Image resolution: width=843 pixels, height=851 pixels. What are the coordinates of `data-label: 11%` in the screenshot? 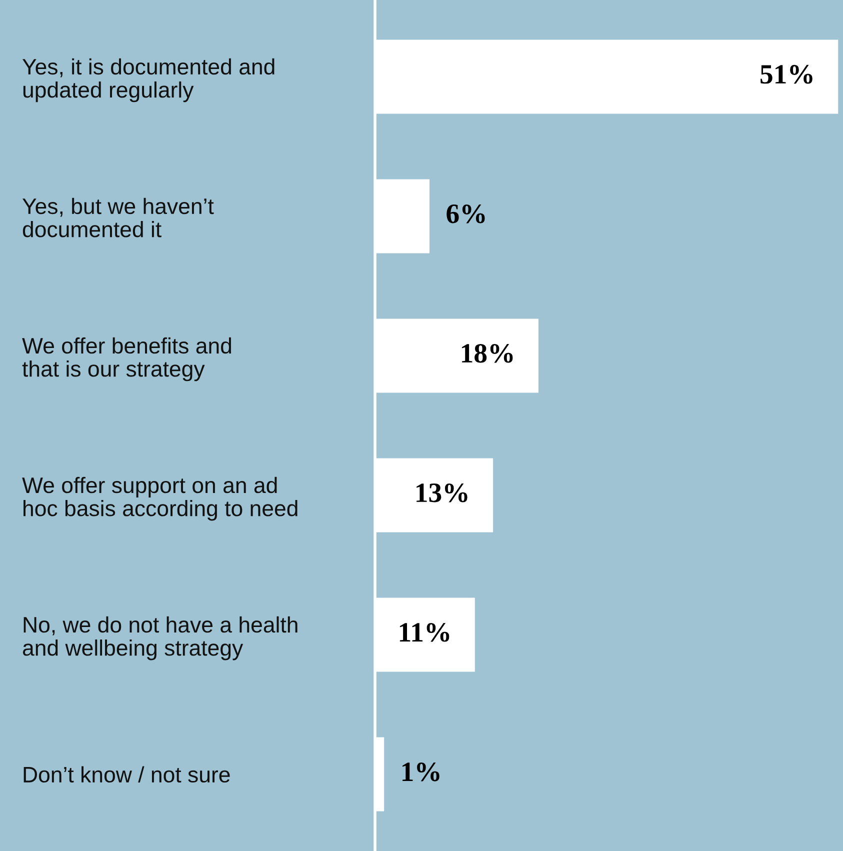 It's located at (425, 632).